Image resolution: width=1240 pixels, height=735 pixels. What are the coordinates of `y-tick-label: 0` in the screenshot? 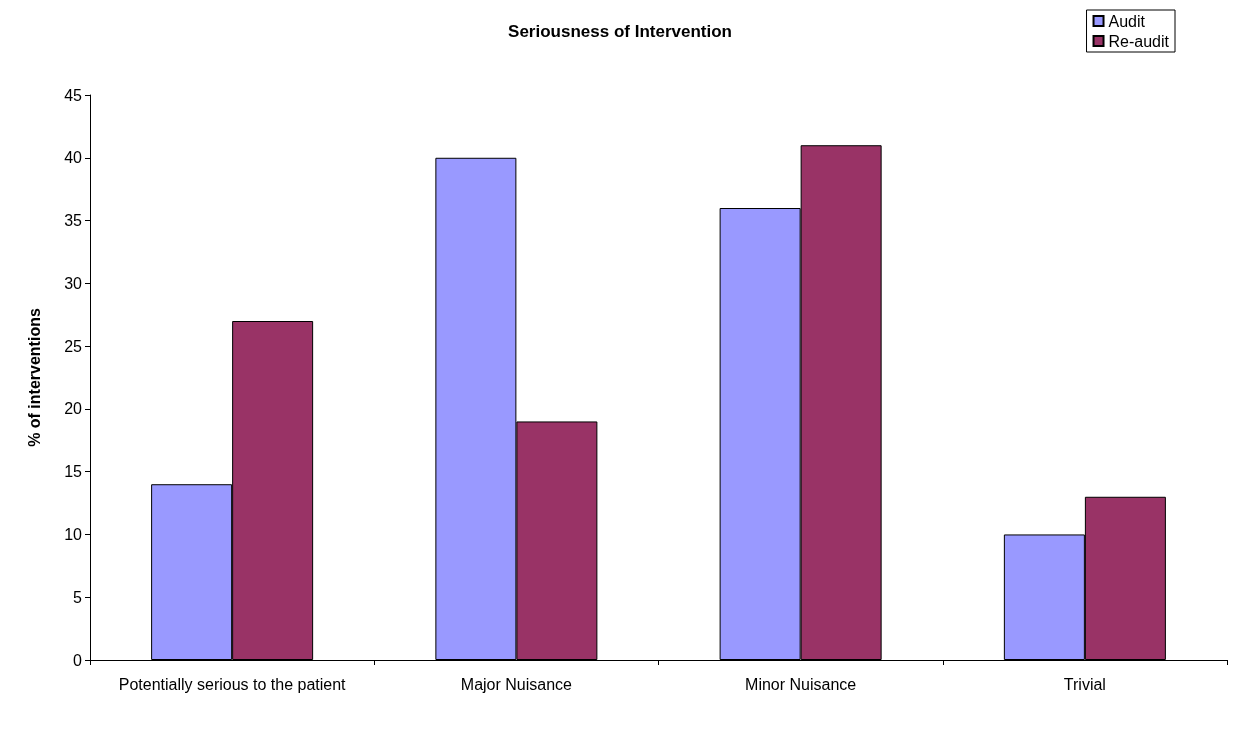 It's located at (78, 660).